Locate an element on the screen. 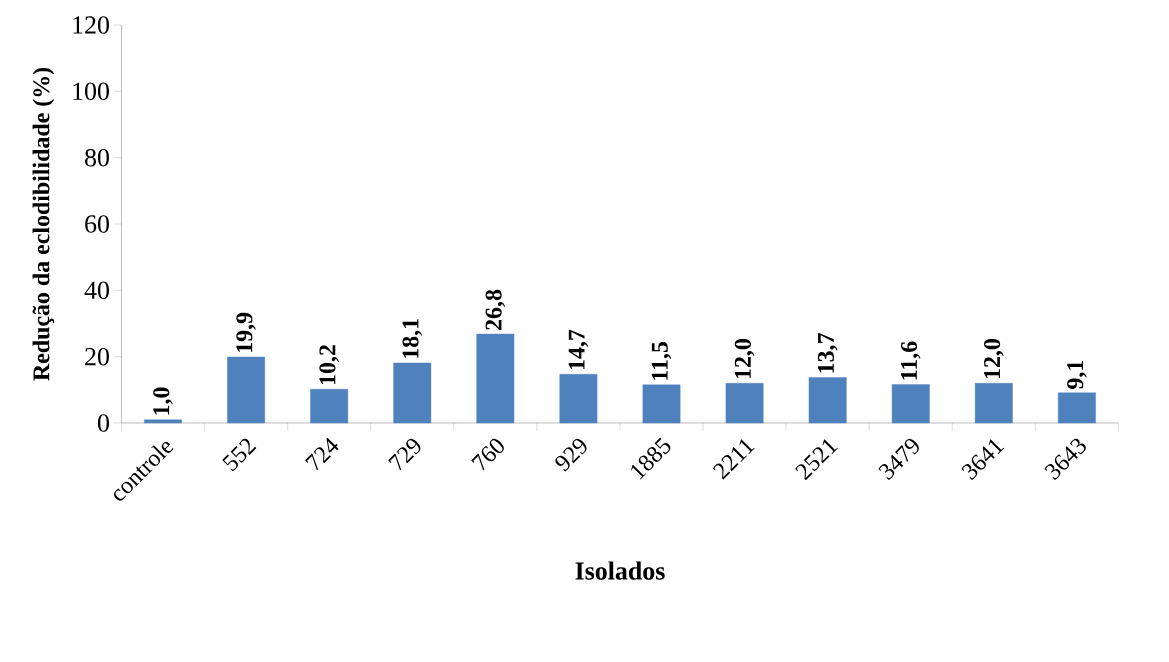  y-tick-label: 120 is located at coordinates (91, 25).